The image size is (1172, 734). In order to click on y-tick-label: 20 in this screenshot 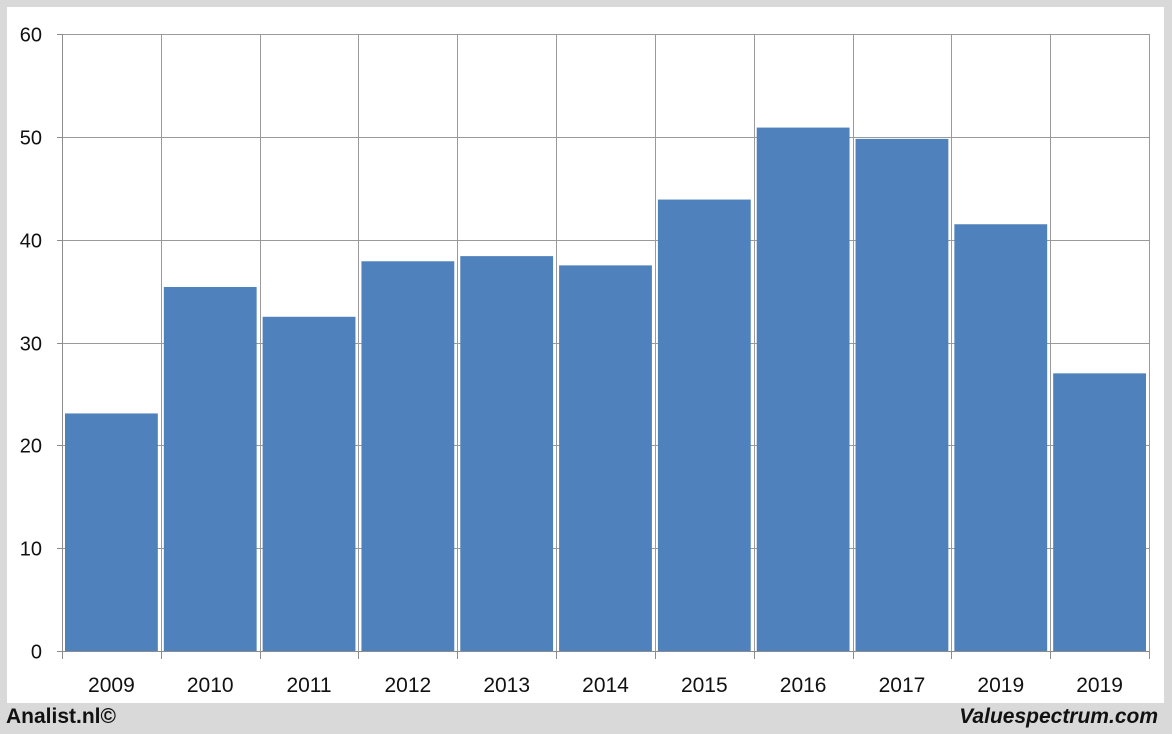, I will do `click(31, 447)`.